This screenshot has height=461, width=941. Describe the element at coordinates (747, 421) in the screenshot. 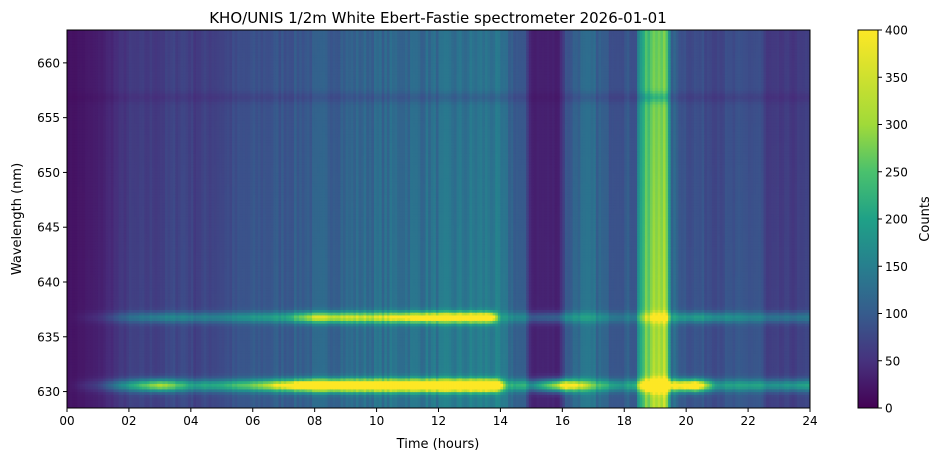

I see `x-tick-label: 22` at that location.